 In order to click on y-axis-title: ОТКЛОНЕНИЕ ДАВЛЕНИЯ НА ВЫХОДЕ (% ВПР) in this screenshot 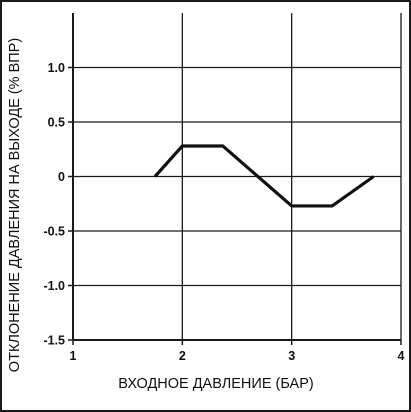, I will do `click(15, 205)`.